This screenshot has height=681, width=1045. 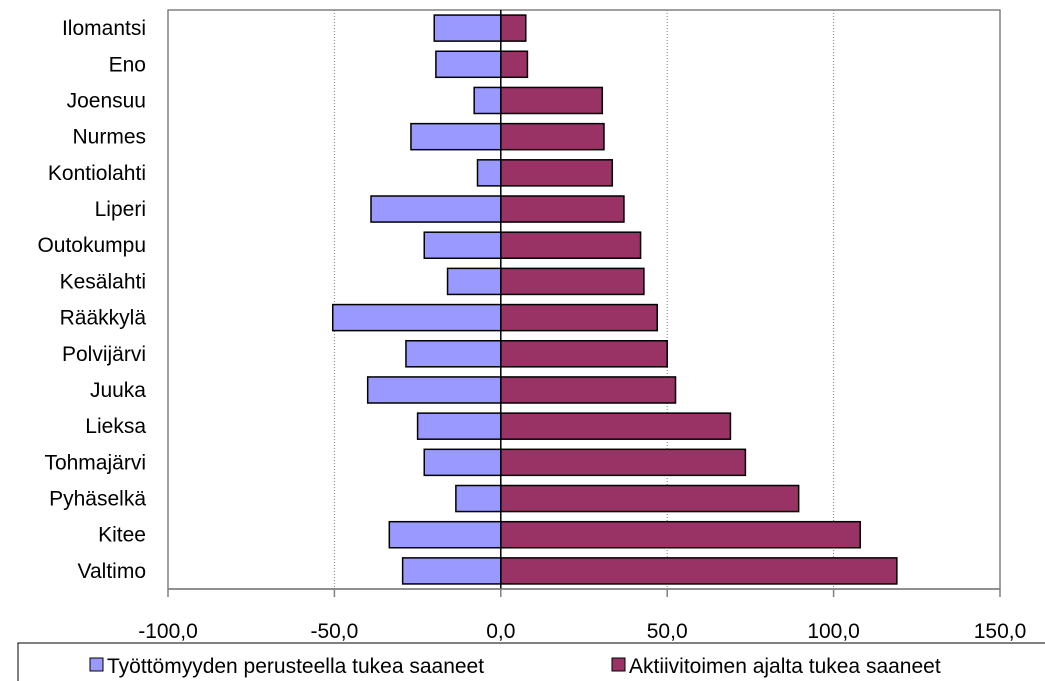 What do you see at coordinates (103, 318) in the screenshot?
I see `category-label: Rääkkylä` at bounding box center [103, 318].